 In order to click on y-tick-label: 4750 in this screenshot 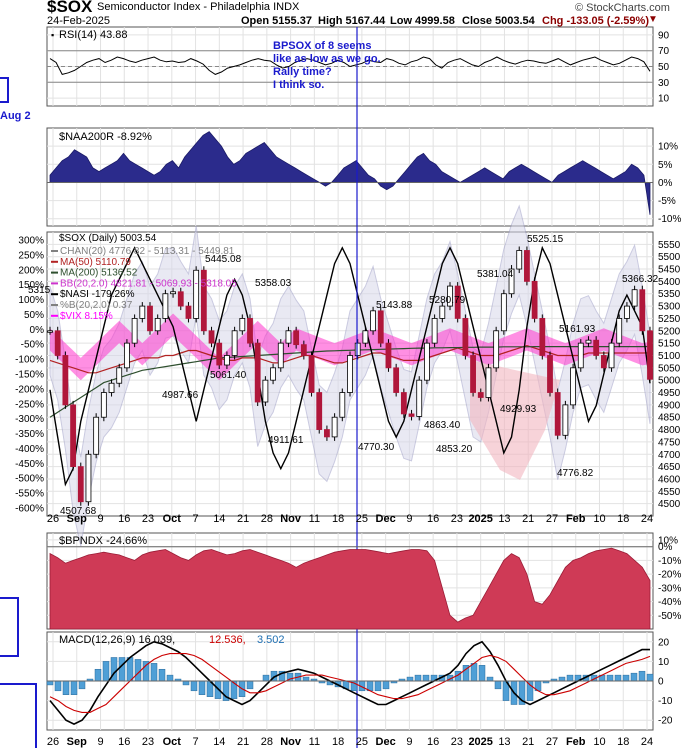, I will do `click(669, 442)`.